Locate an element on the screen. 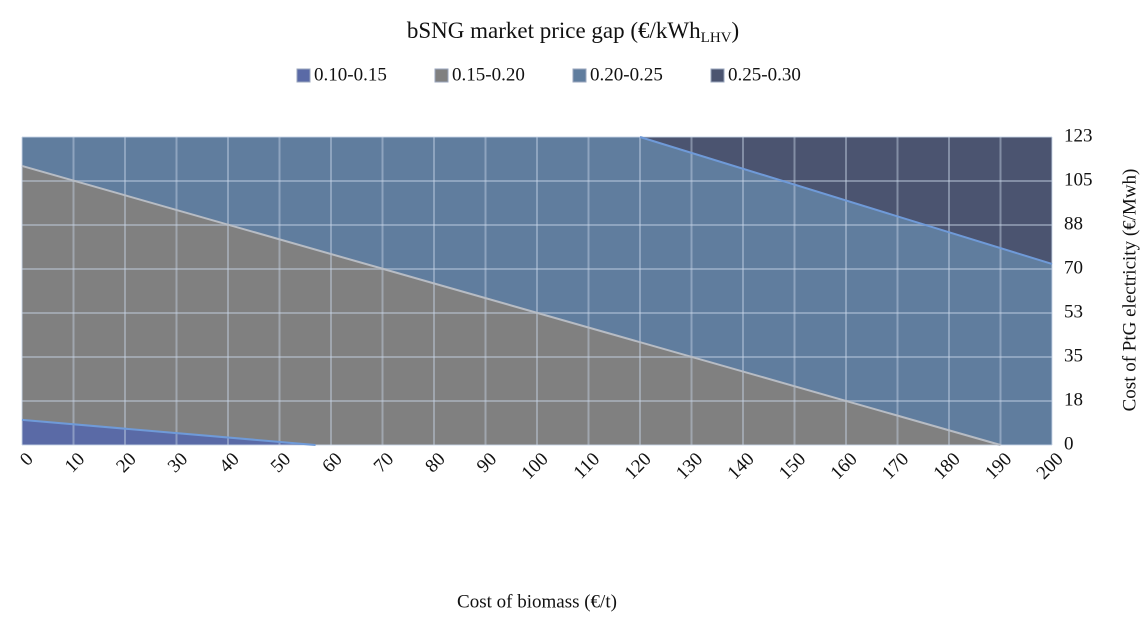 Image resolution: width=1146 pixels, height=619 pixels. x-tick-label: 190 is located at coordinates (998, 466).